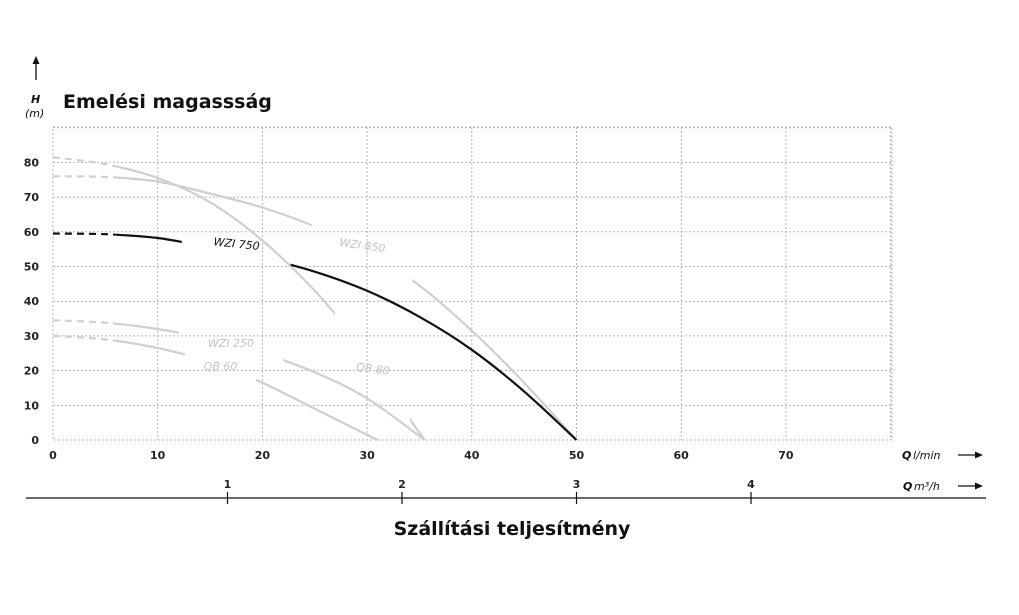 This screenshot has height=615, width=1019. What do you see at coordinates (927, 486) in the screenshot?
I see `x-axis-secondary-unit: m³/h` at bounding box center [927, 486].